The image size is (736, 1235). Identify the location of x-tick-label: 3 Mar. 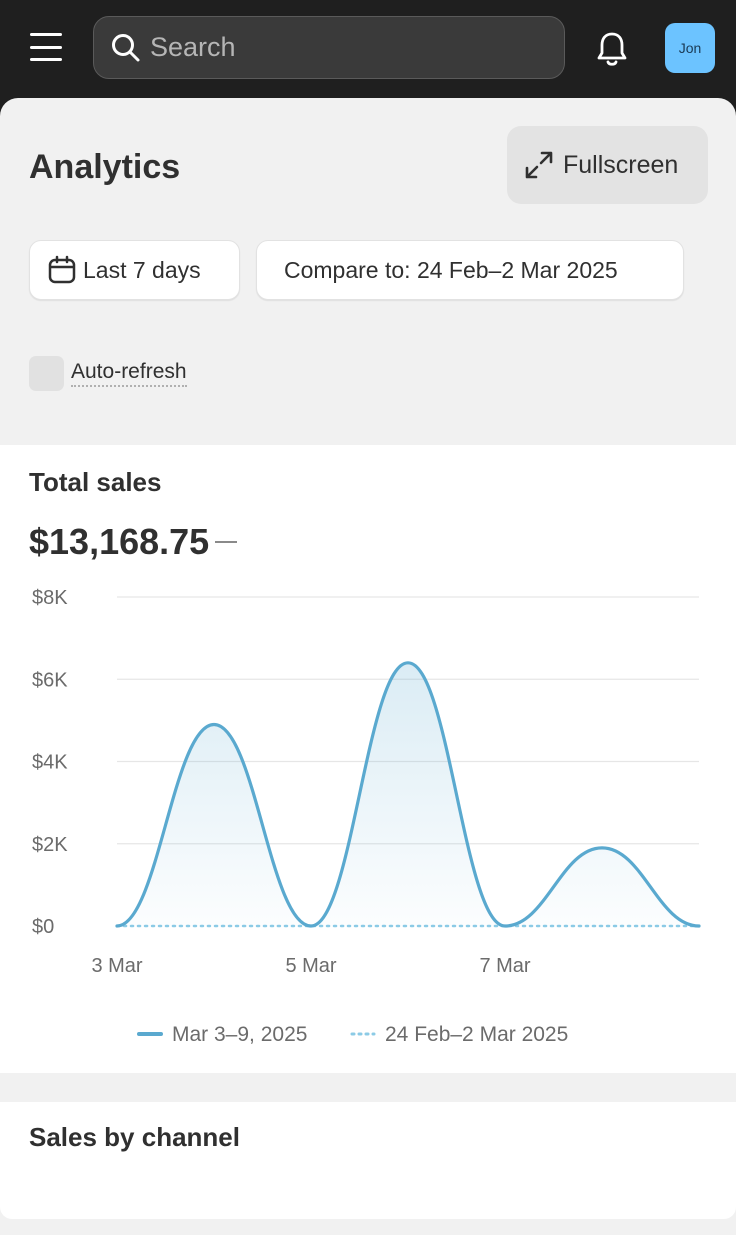
(116, 966).